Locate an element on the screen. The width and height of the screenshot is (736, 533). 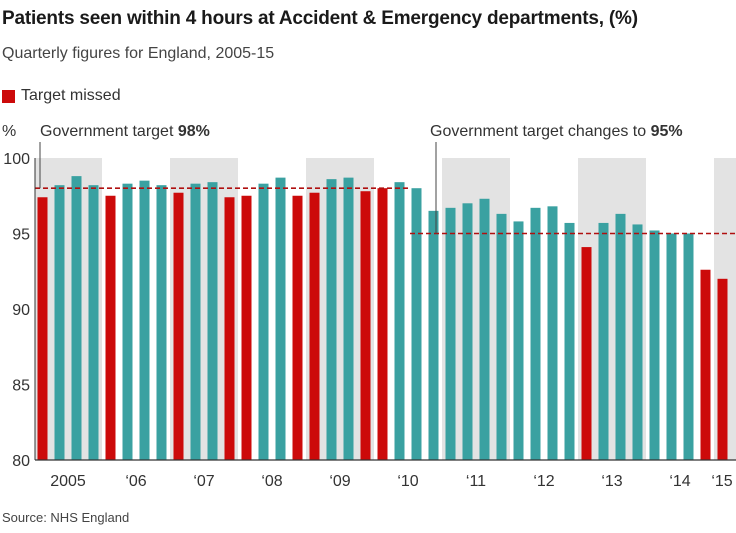
target-label-98: Government target 98% is located at coordinates (125, 131).